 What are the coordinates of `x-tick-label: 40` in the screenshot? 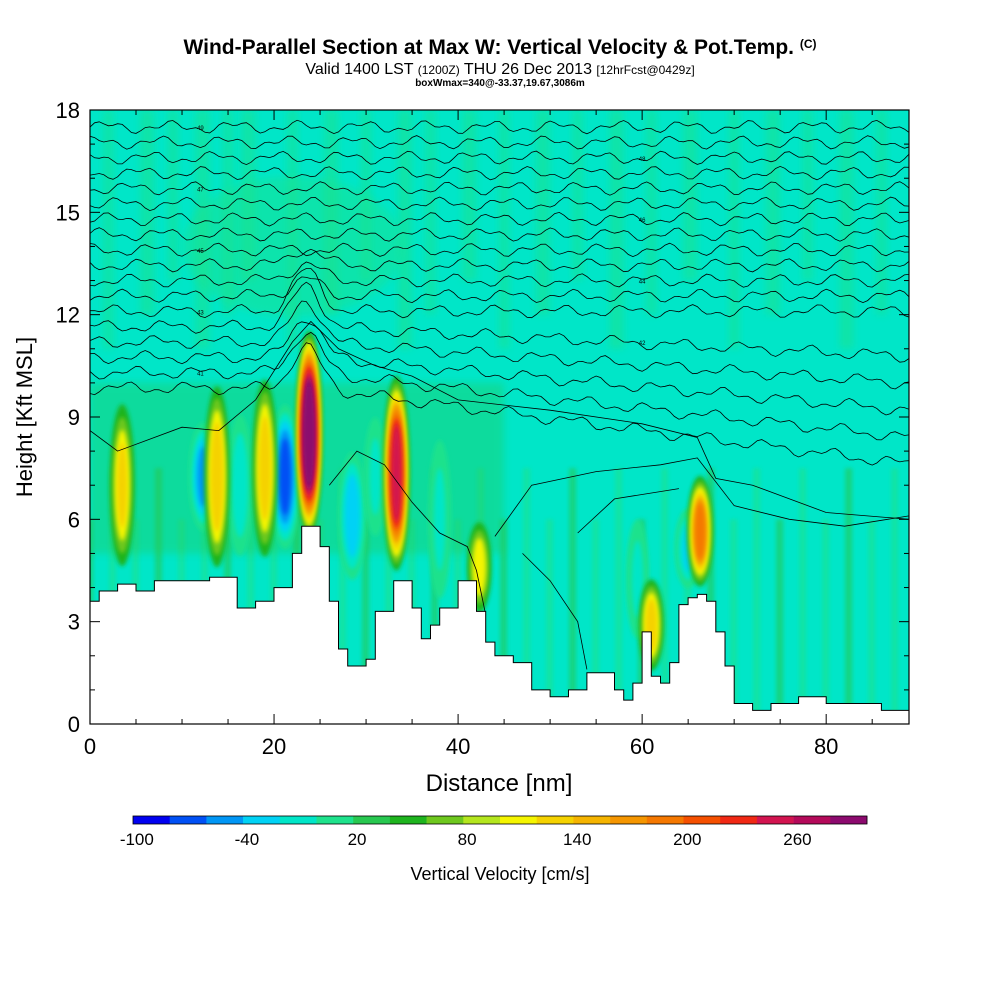 It's located at (458, 746).